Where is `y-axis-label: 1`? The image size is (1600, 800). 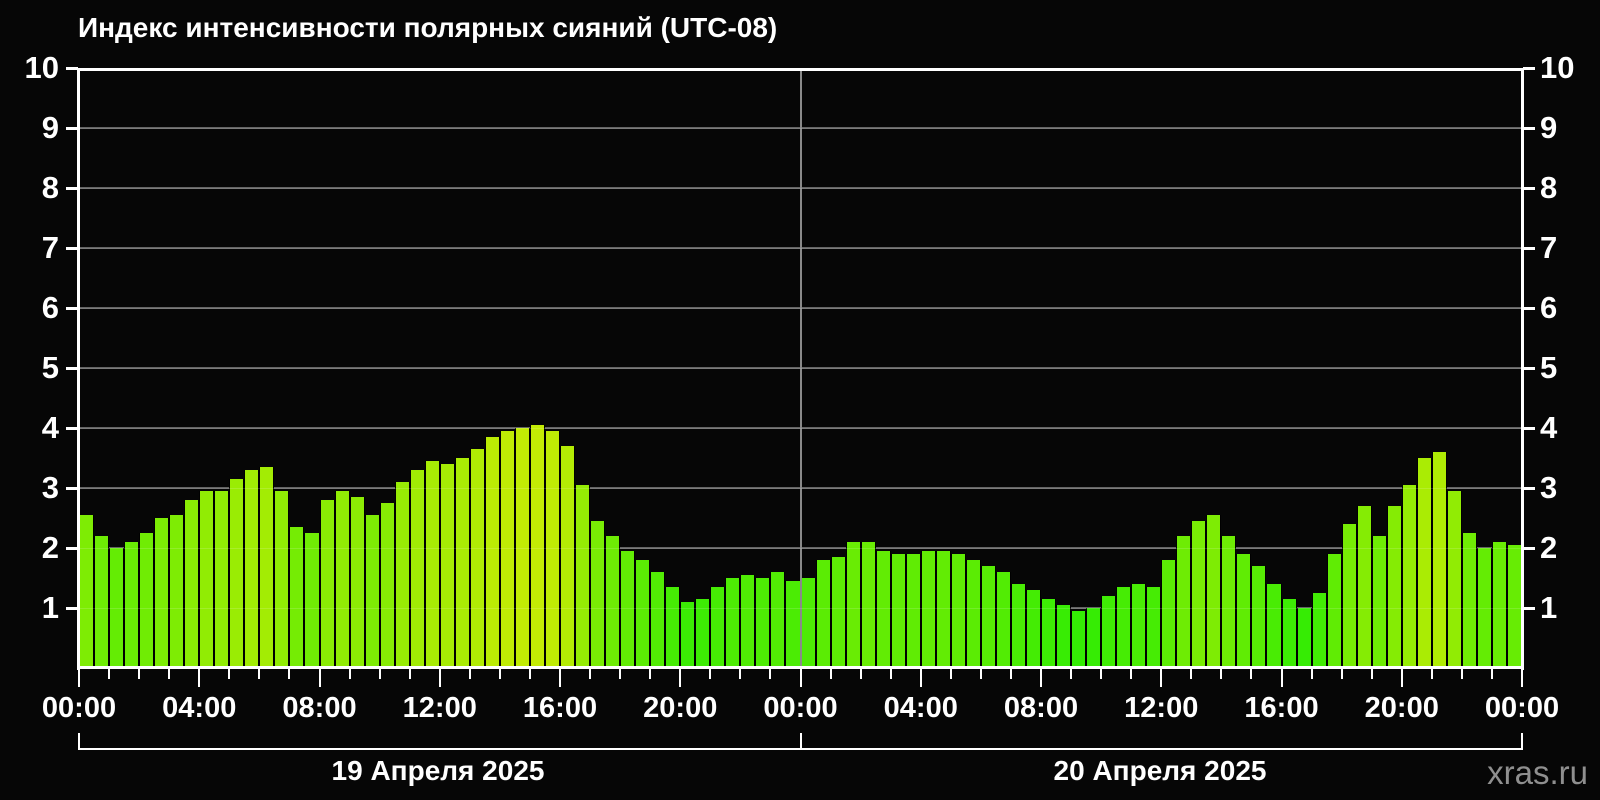
y-axis-label: 1 is located at coordinates (50, 607).